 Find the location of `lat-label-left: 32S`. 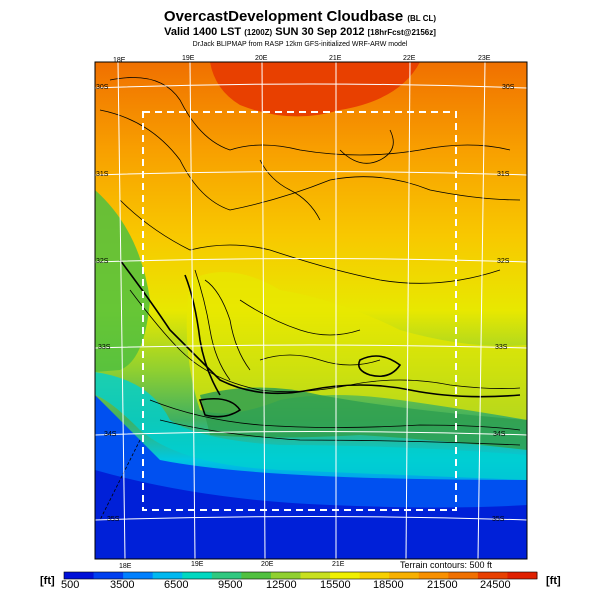

lat-label-left: 32S is located at coordinates (102, 261).